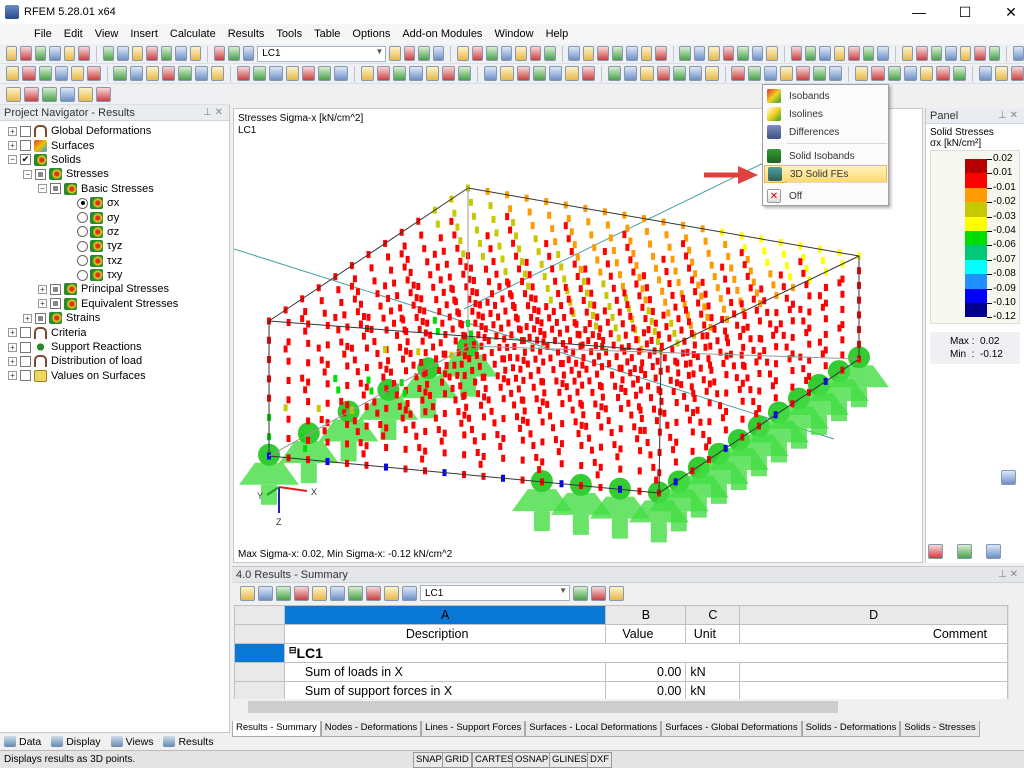  I want to click on horizontal-scrollbar, so click(628, 707).